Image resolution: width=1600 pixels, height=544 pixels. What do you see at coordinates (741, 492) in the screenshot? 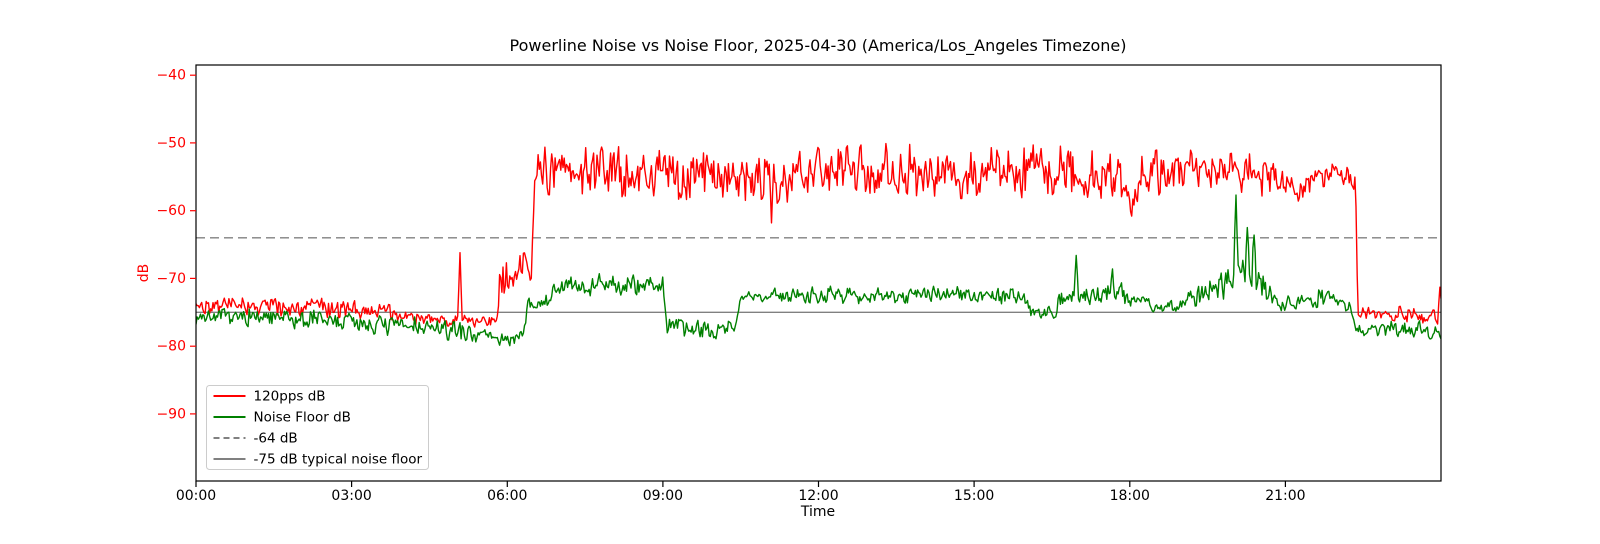
I see `x-axis-ticks: 00:00 03:00 06:00 09:00 12:00 15:00 18:00 21:00` at bounding box center [741, 492].